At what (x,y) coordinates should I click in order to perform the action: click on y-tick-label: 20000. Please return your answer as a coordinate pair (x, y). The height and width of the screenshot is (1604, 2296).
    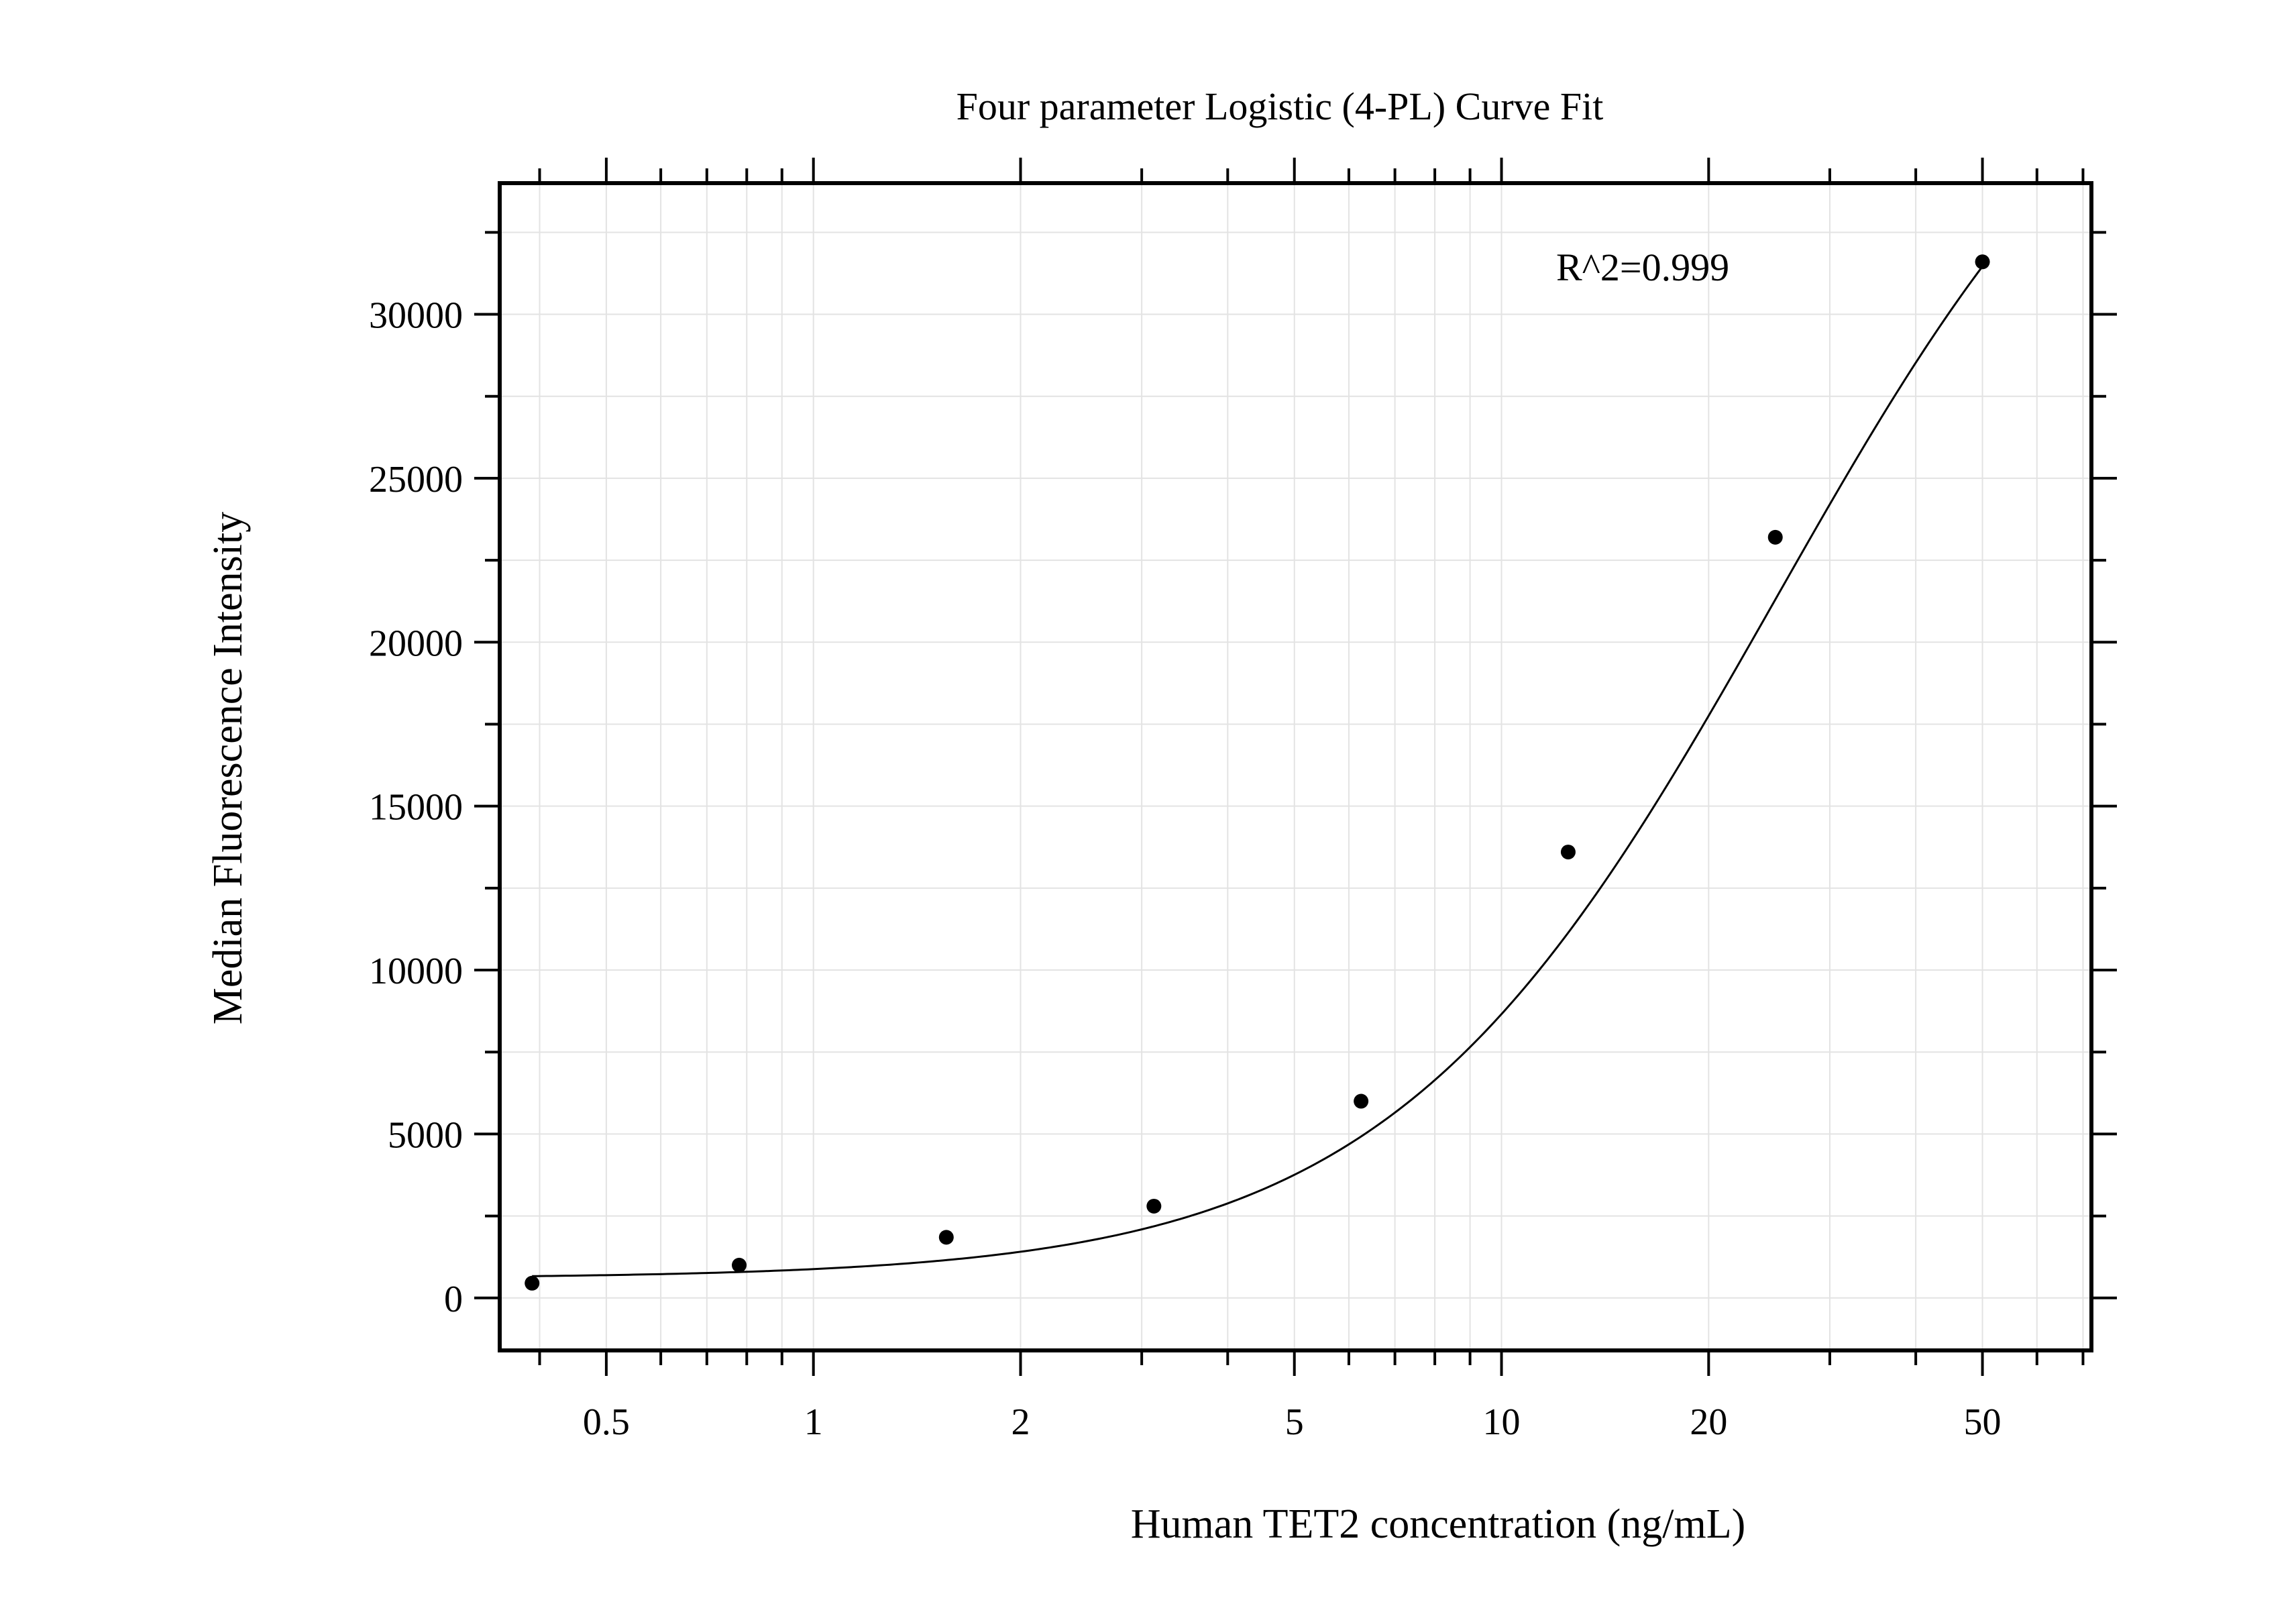
    Looking at the image, I should click on (416, 643).